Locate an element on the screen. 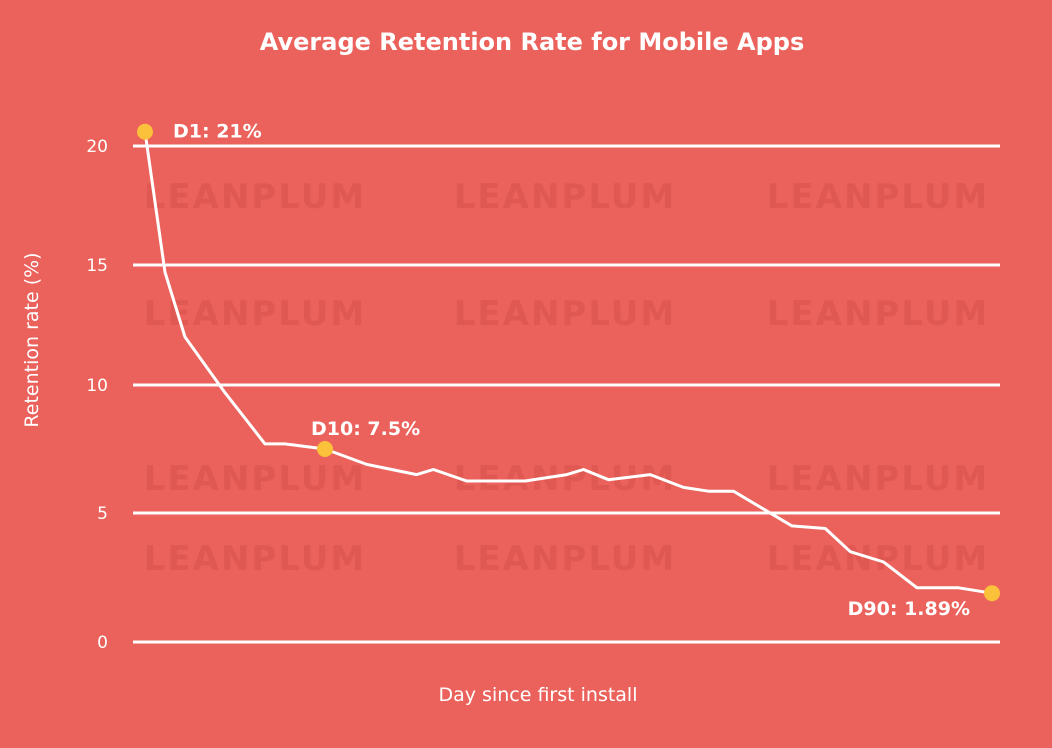 Image resolution: width=1052 pixels, height=748 pixels. y-tick-label: 15 is located at coordinates (97, 266).